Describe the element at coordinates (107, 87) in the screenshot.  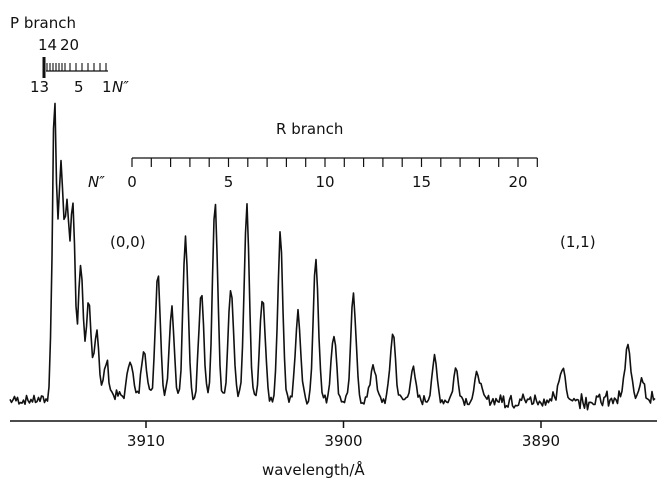
I see `p-bottom-number-1: 1` at that location.